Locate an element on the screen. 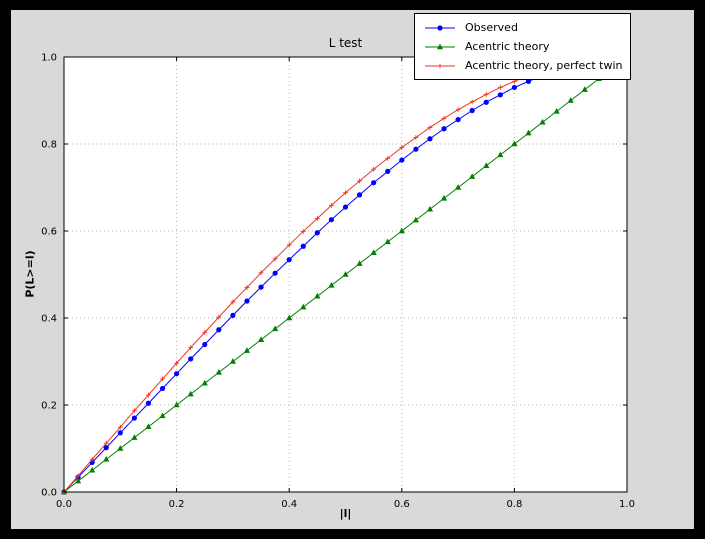  legend-label: Acentric theory, perfect twin is located at coordinates (544, 65).